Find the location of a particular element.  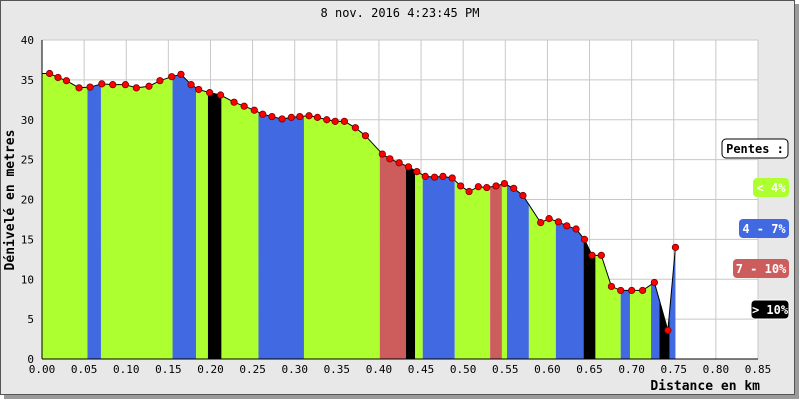

legend-label: 4 - 7% is located at coordinates (764, 229).